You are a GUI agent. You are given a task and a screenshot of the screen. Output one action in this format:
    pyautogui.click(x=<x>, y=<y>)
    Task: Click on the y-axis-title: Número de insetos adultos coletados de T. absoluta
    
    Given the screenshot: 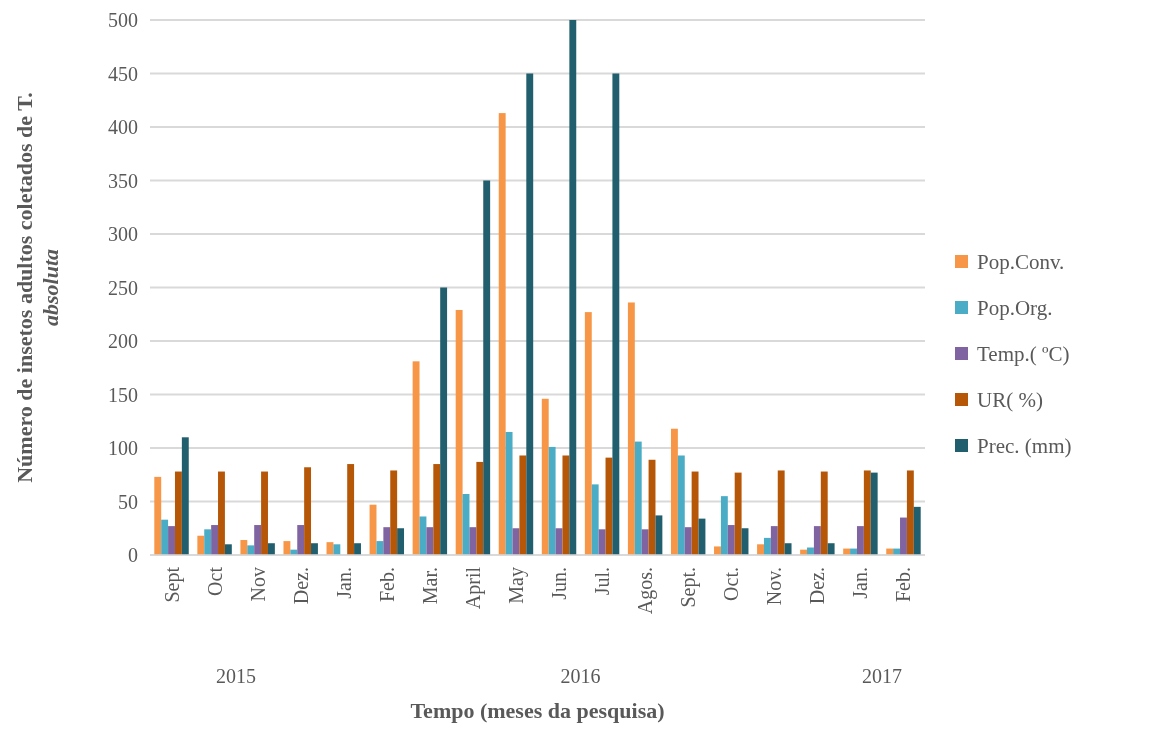 What is the action you would take?
    pyautogui.click(x=37, y=287)
    